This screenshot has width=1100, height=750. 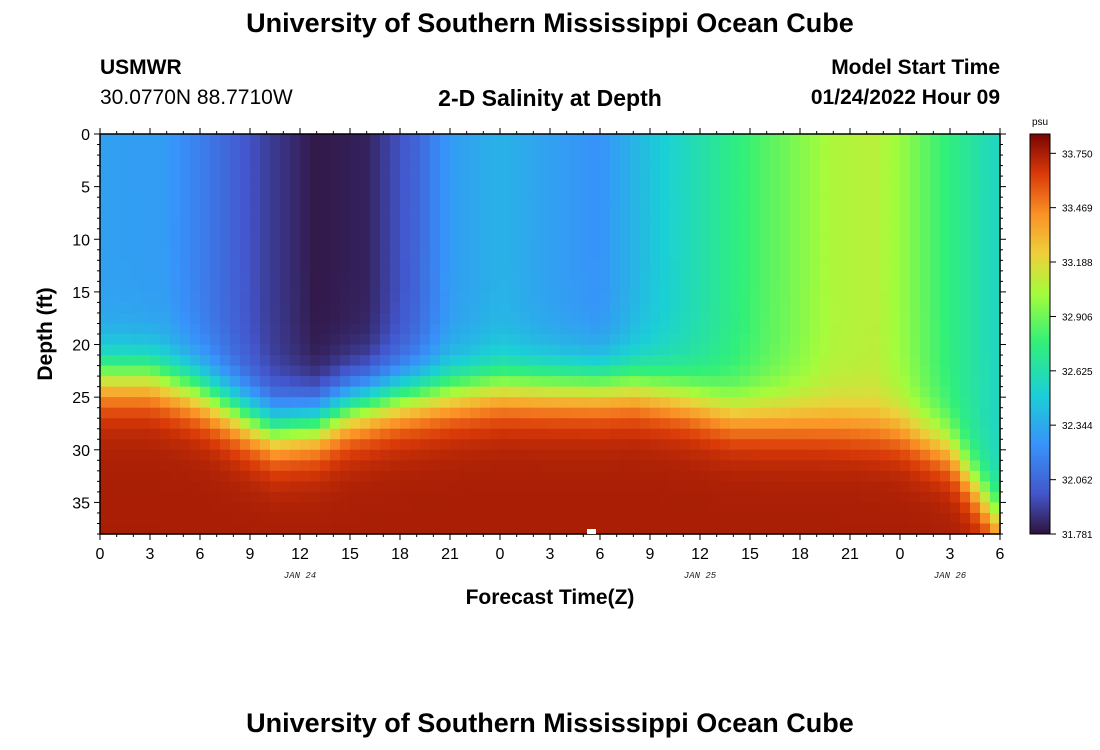 What do you see at coordinates (100, 554) in the screenshot?
I see `x-tick-label: 0` at bounding box center [100, 554].